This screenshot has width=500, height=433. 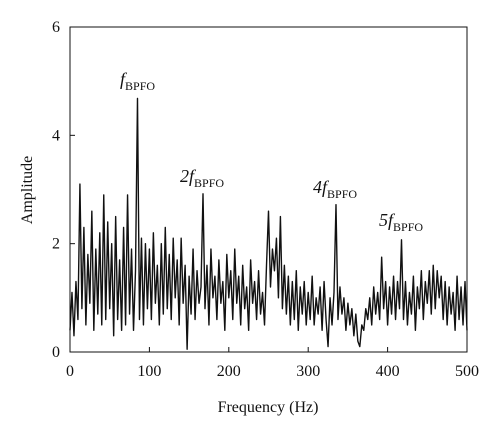 I want to click on y-tick-label: 6, so click(x=56, y=27).